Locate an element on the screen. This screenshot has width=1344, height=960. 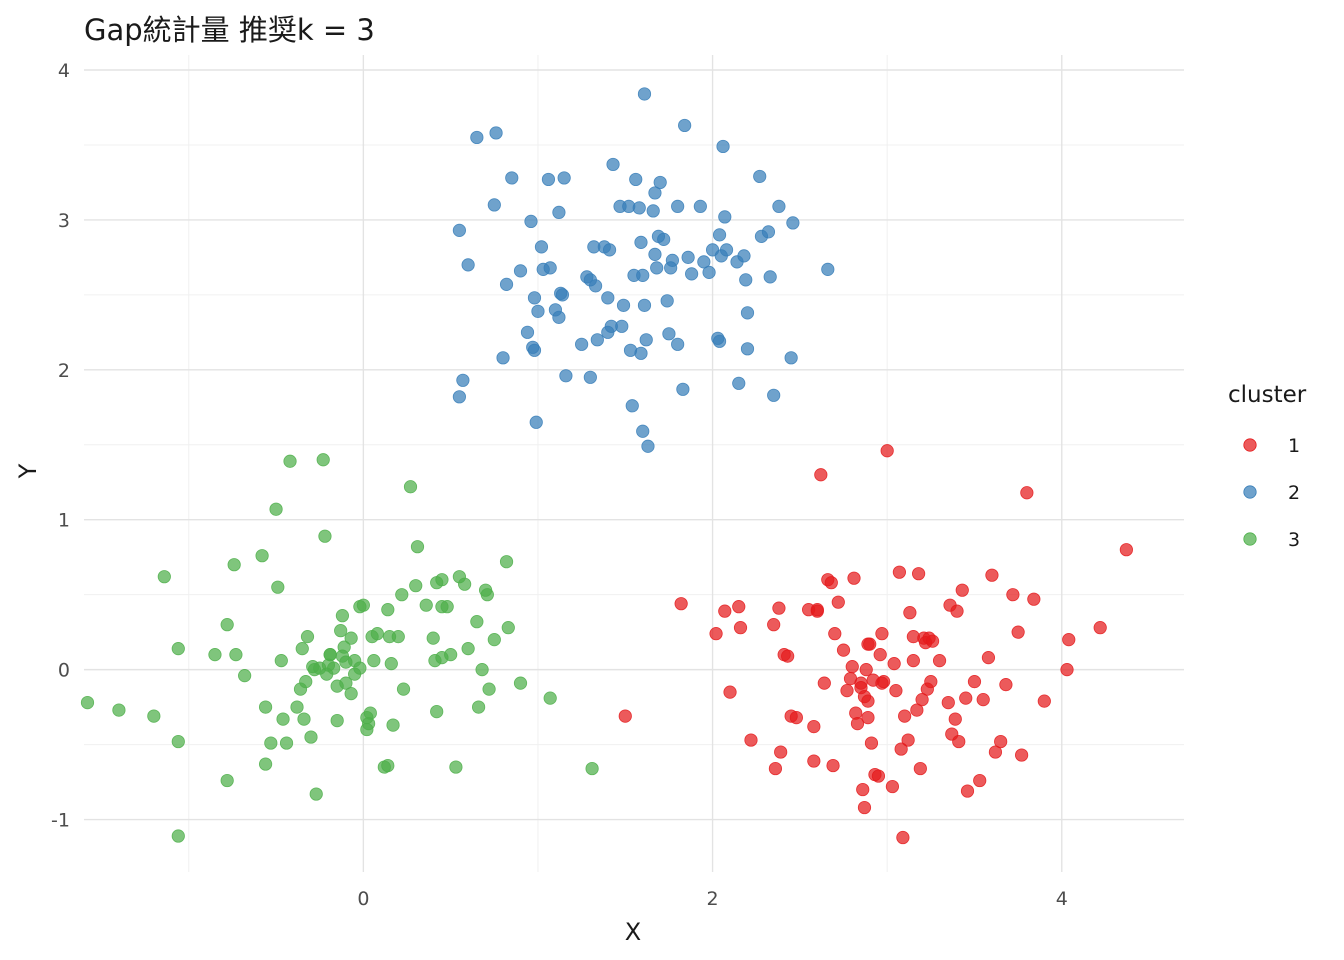
y-tick-label: 0 is located at coordinates (64, 671).